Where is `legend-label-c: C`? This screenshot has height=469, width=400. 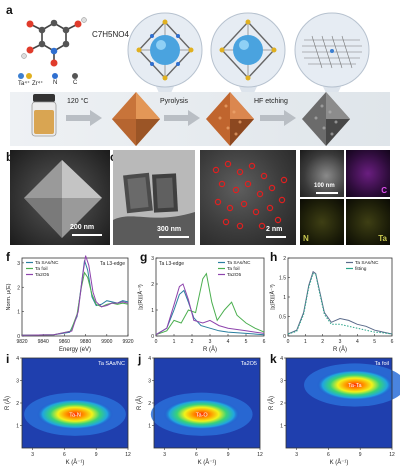
legend-label-c: C is located at coordinates (75, 83).